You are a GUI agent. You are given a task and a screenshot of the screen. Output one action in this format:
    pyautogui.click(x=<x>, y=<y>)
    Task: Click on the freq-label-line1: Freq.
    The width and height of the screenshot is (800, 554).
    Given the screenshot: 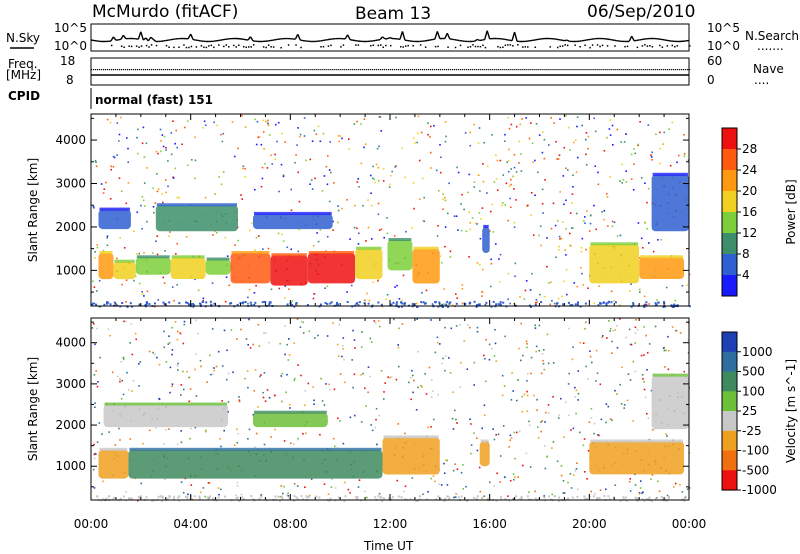 What is the action you would take?
    pyautogui.click(x=23, y=64)
    